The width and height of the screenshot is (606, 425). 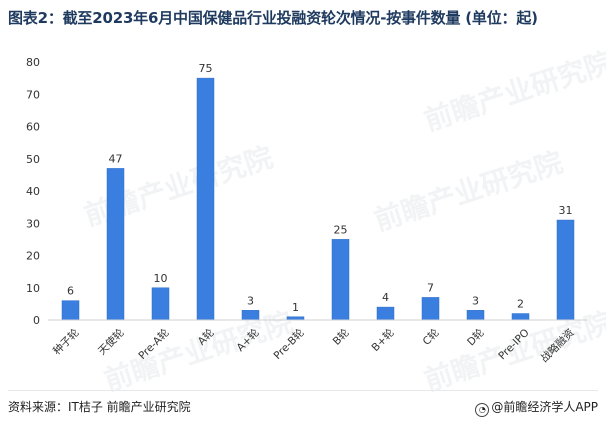 I want to click on x-tick-label: A轮, so click(x=206, y=337).